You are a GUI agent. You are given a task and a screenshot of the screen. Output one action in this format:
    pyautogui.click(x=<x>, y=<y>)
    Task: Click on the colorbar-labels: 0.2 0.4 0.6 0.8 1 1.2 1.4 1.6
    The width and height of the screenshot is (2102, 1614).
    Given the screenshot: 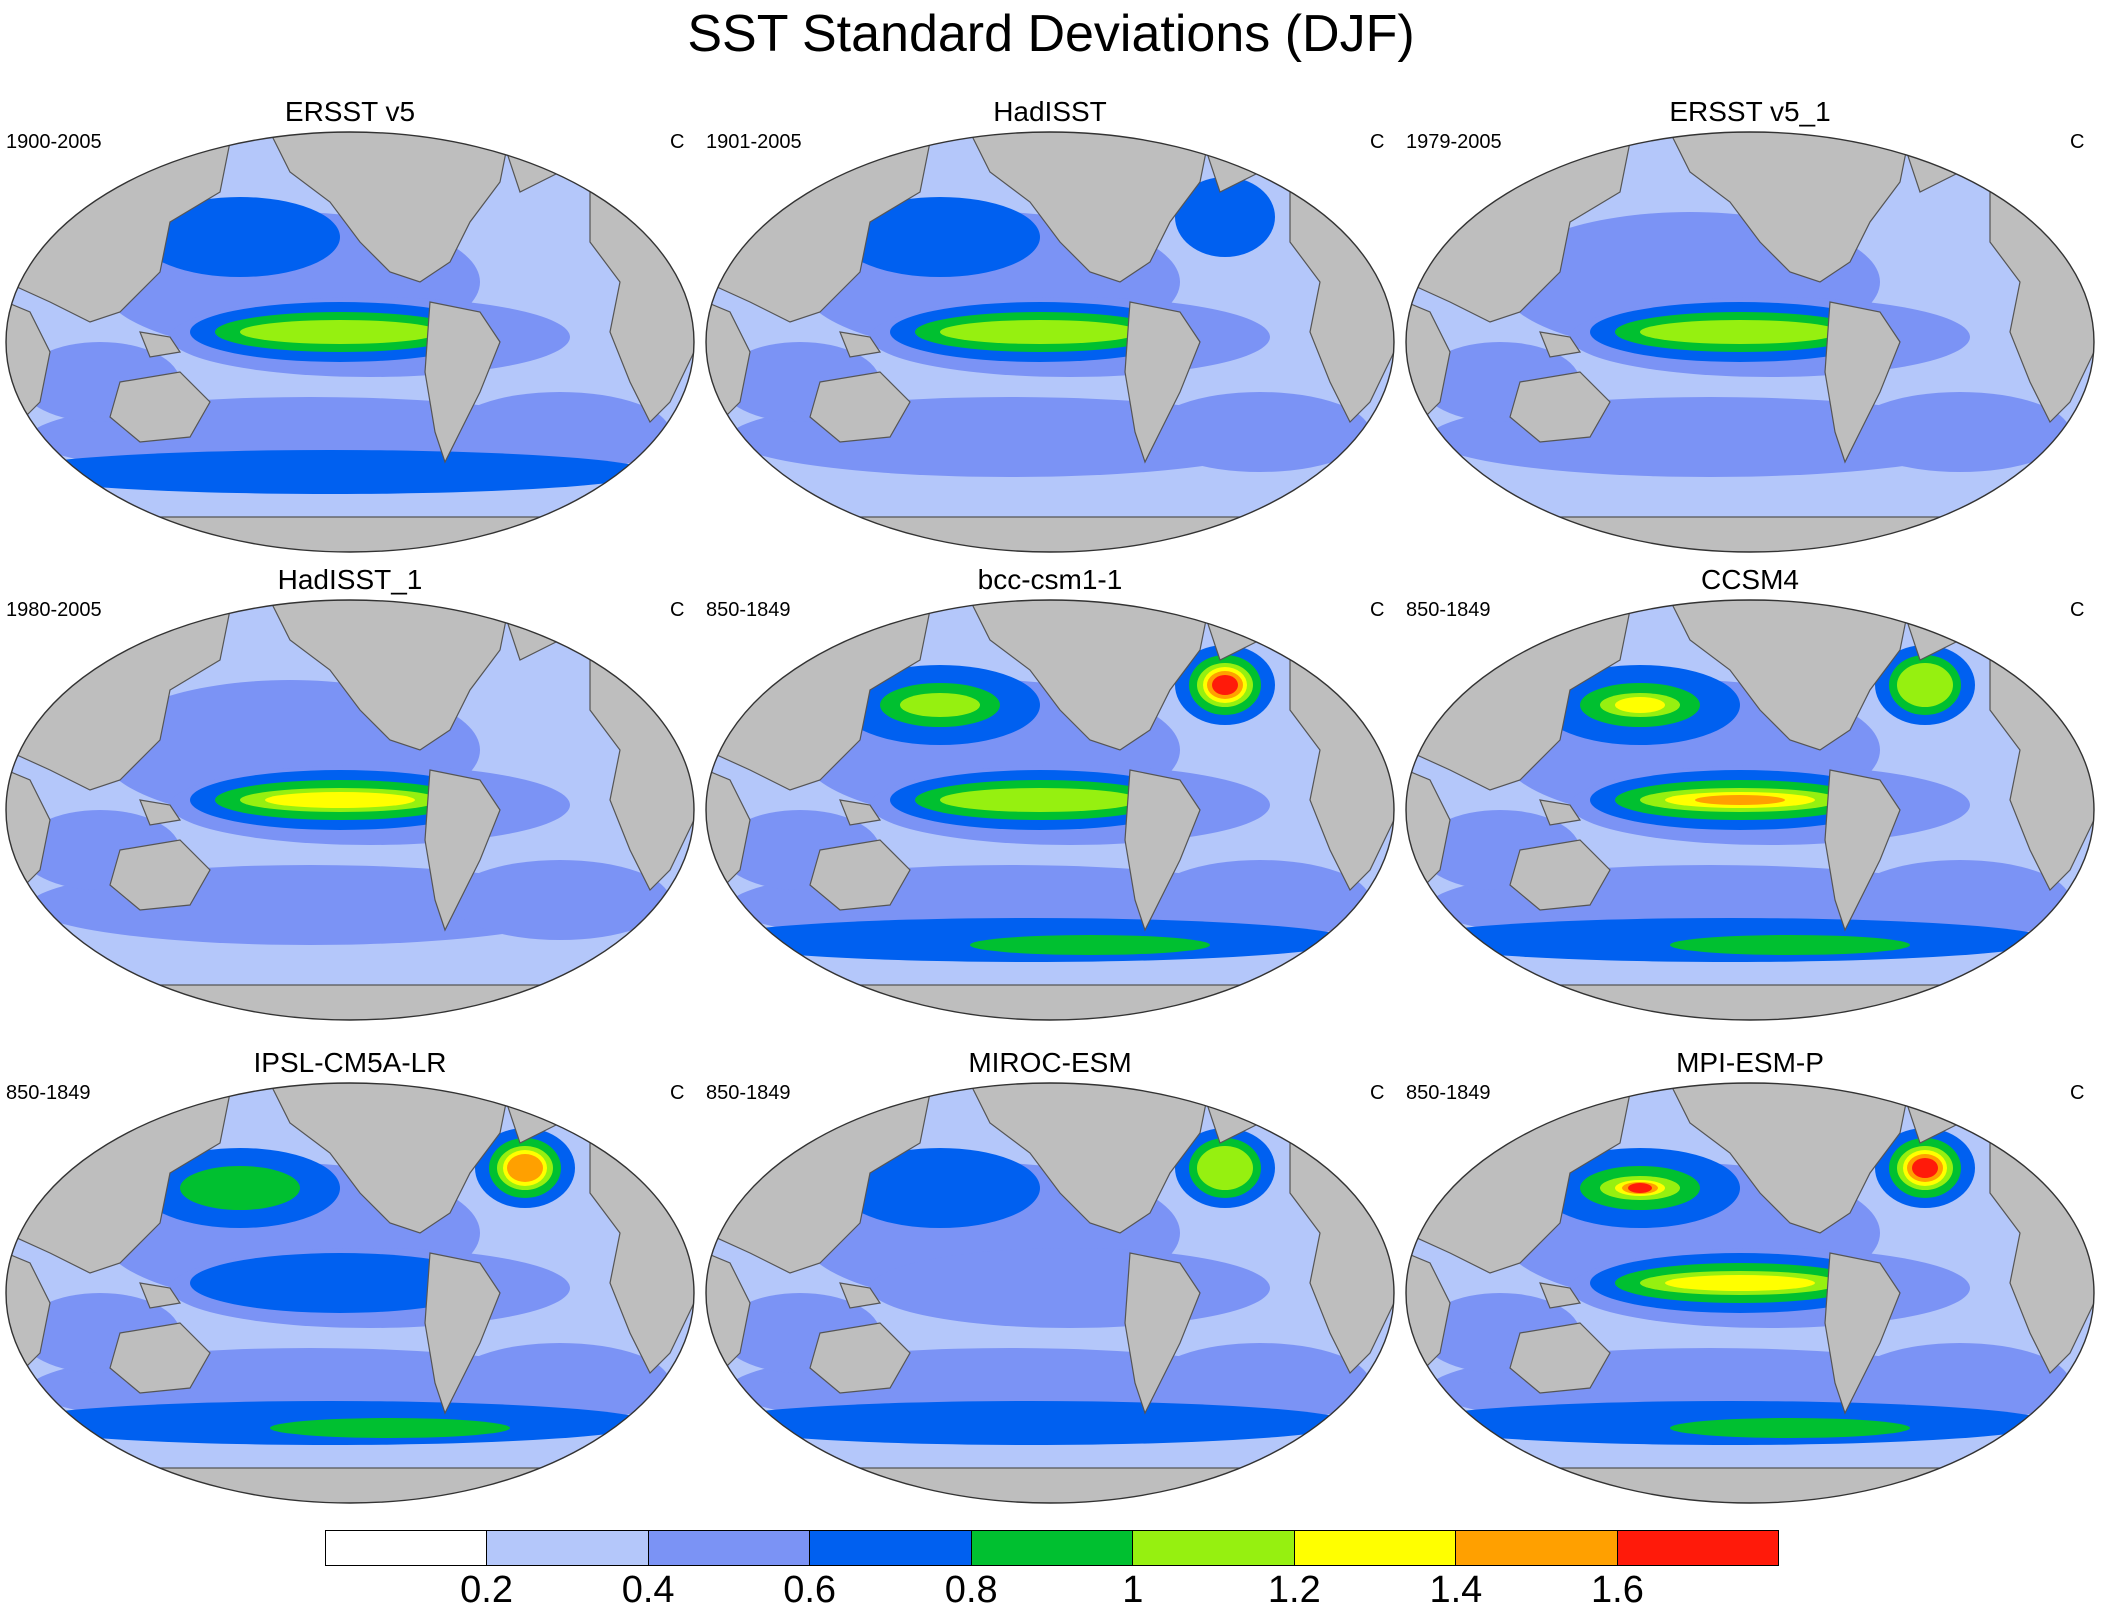 What is the action you would take?
    pyautogui.click(x=1051, y=1592)
    